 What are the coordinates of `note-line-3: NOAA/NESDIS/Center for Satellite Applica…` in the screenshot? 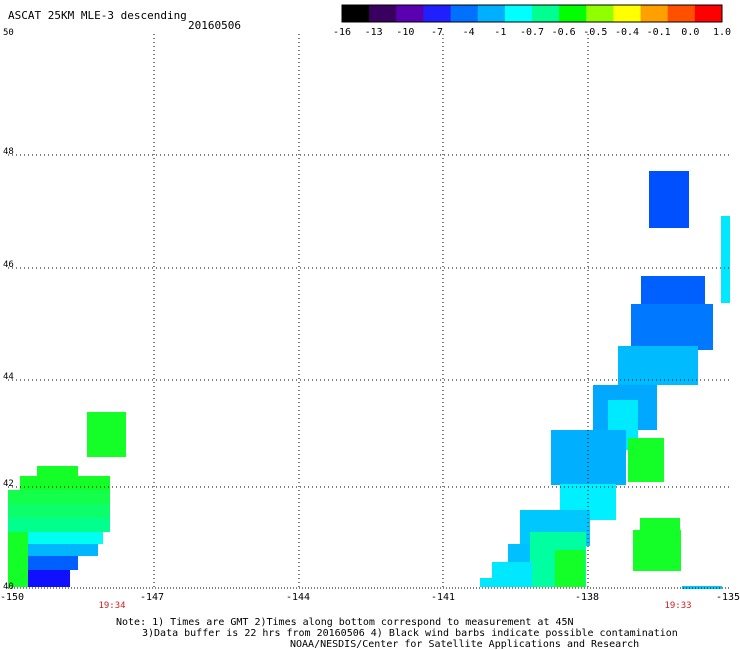 It's located at (465, 644).